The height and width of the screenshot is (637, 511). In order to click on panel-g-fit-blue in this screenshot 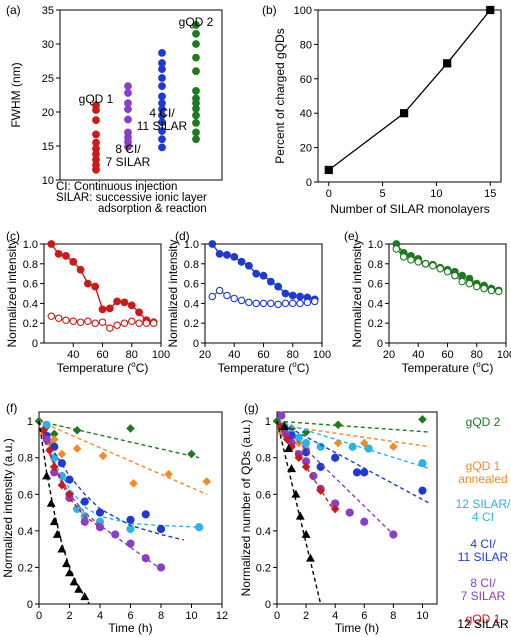, I will do `click(353, 462)`.